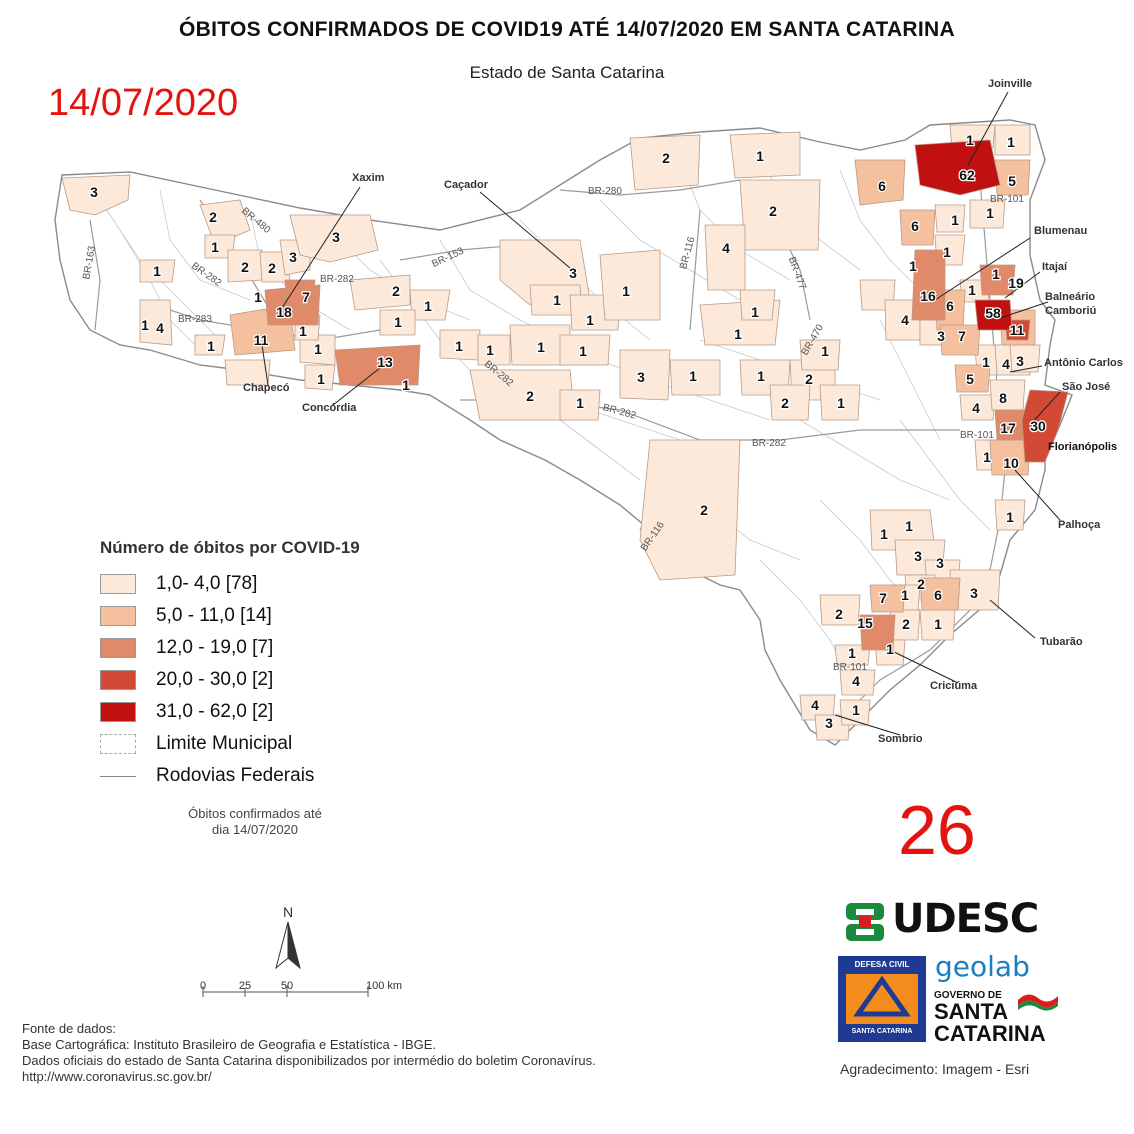  I want to click on acknowledgement: Agradecimento: Imagem - Esri, so click(935, 1069).